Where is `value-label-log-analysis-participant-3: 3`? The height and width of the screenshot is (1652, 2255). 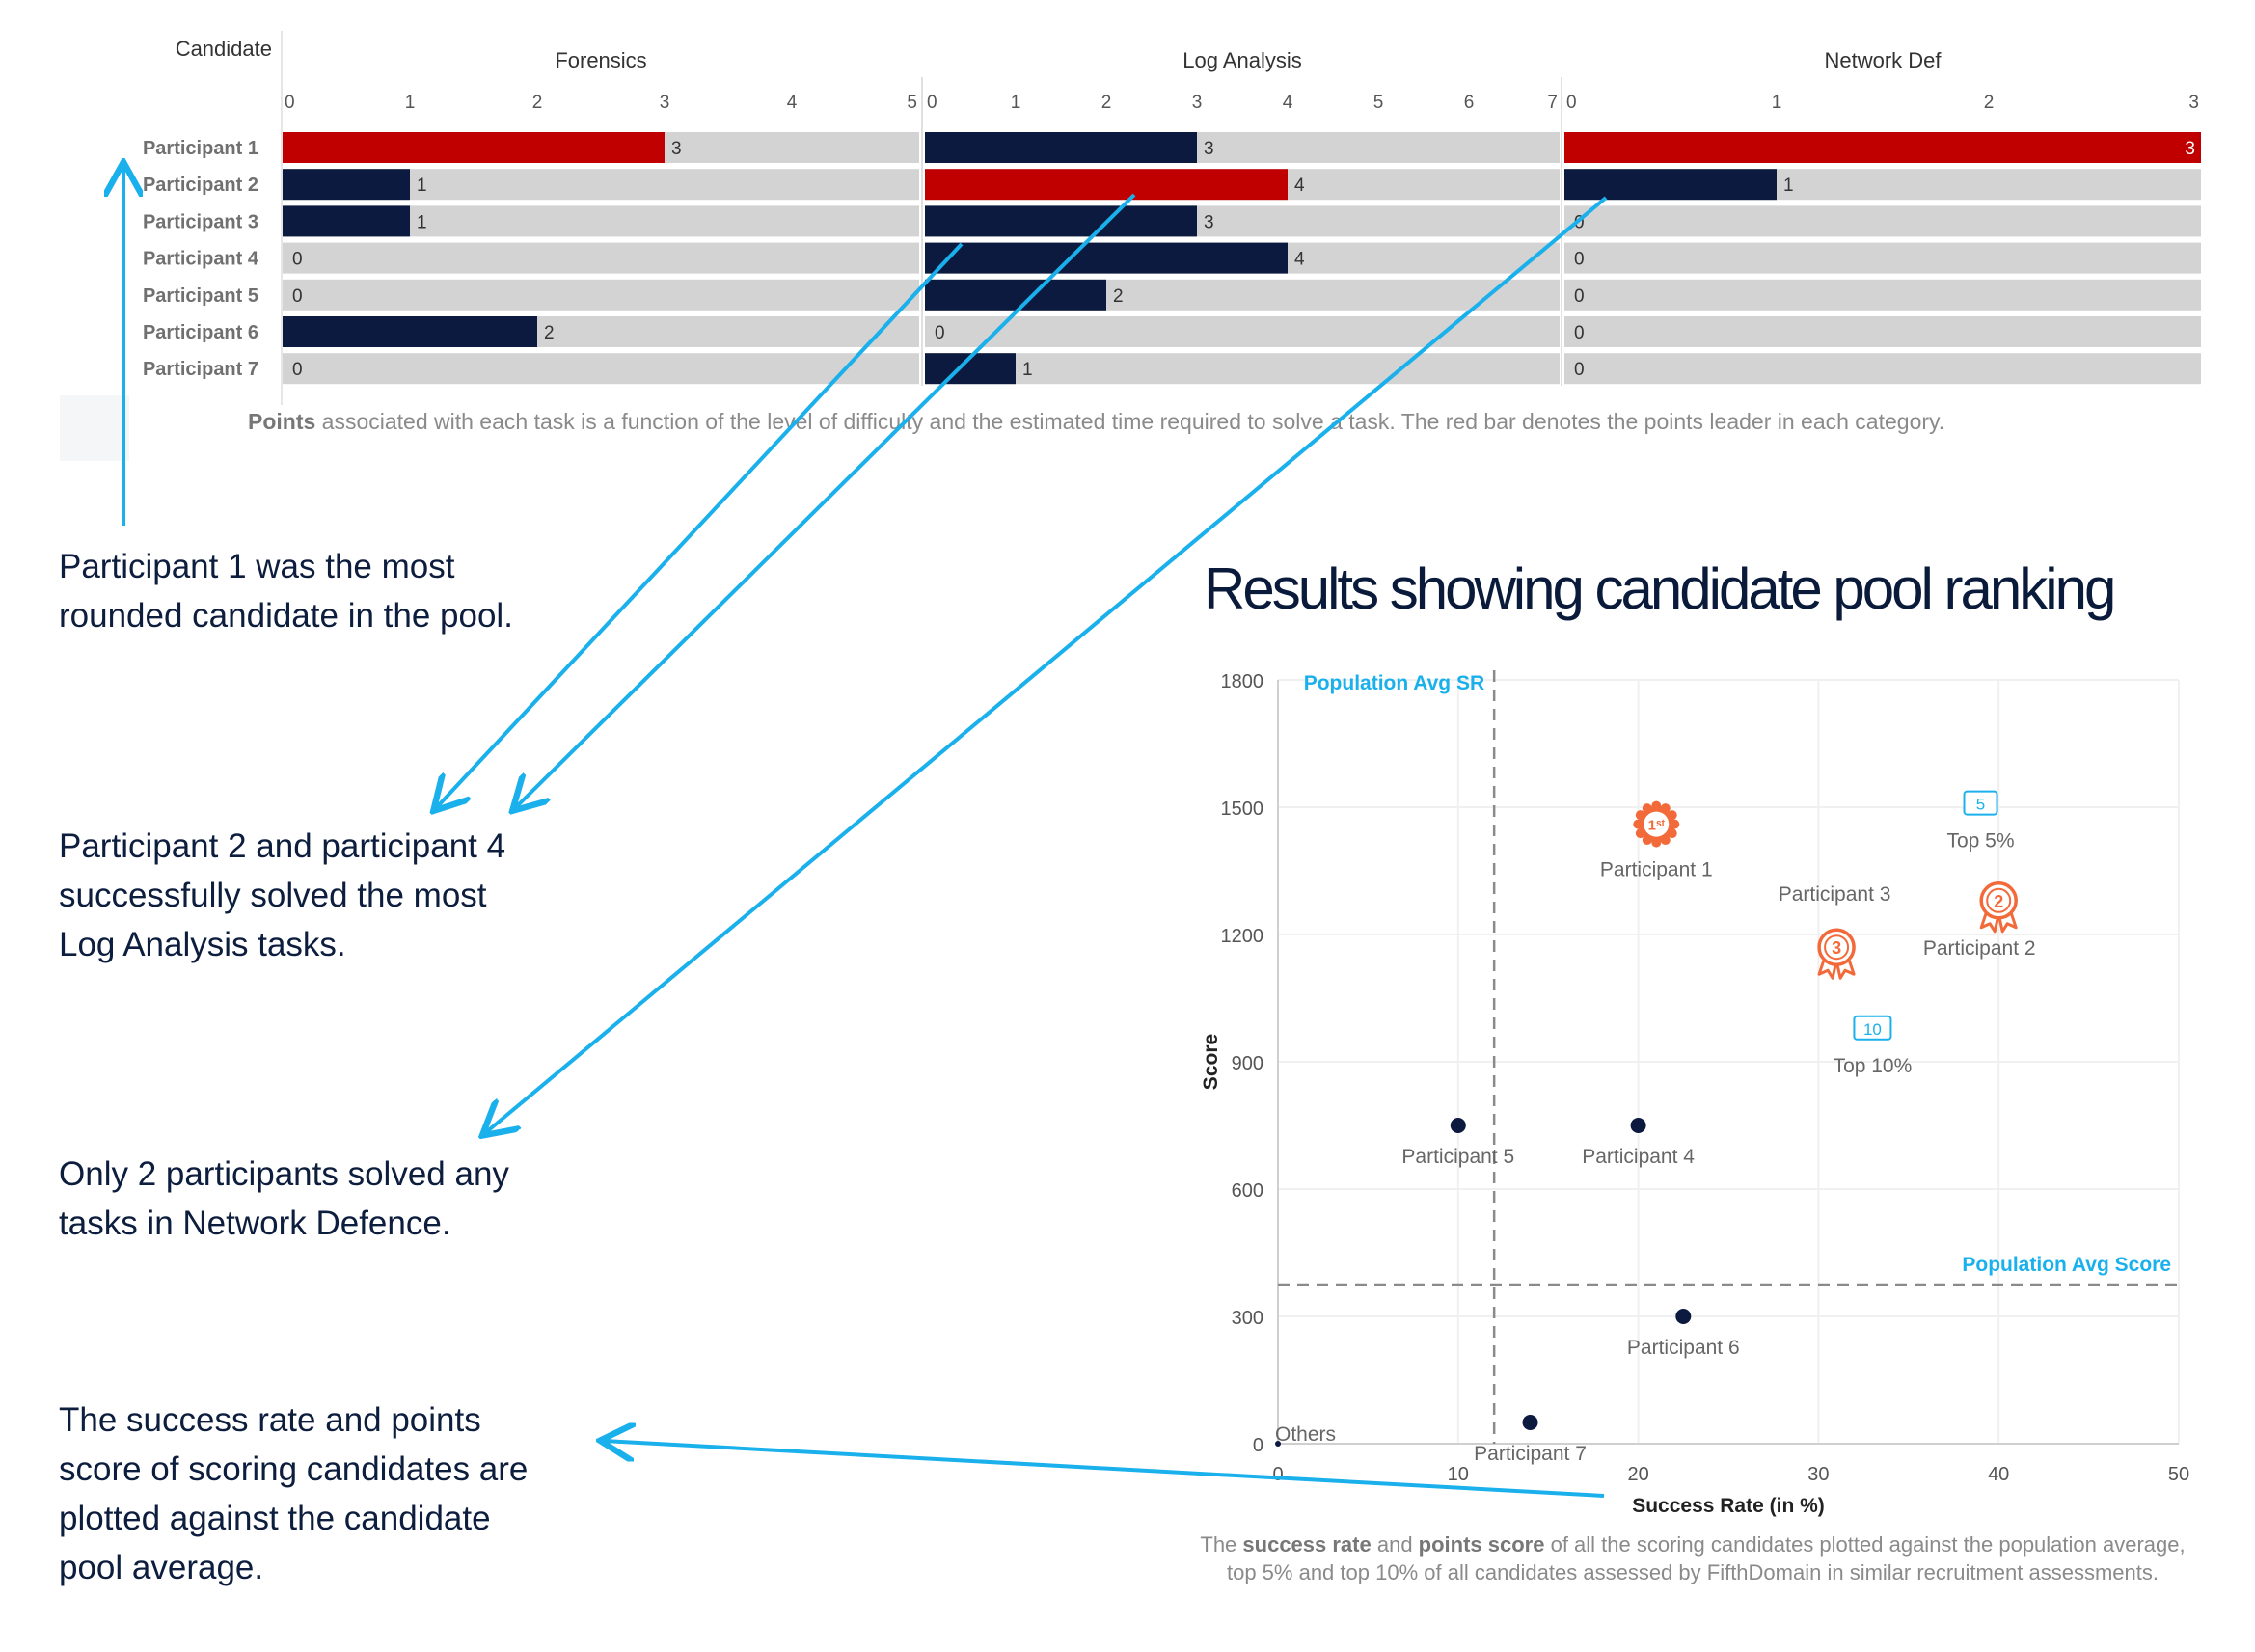 value-label-log-analysis-participant-3: 3 is located at coordinates (1209, 222).